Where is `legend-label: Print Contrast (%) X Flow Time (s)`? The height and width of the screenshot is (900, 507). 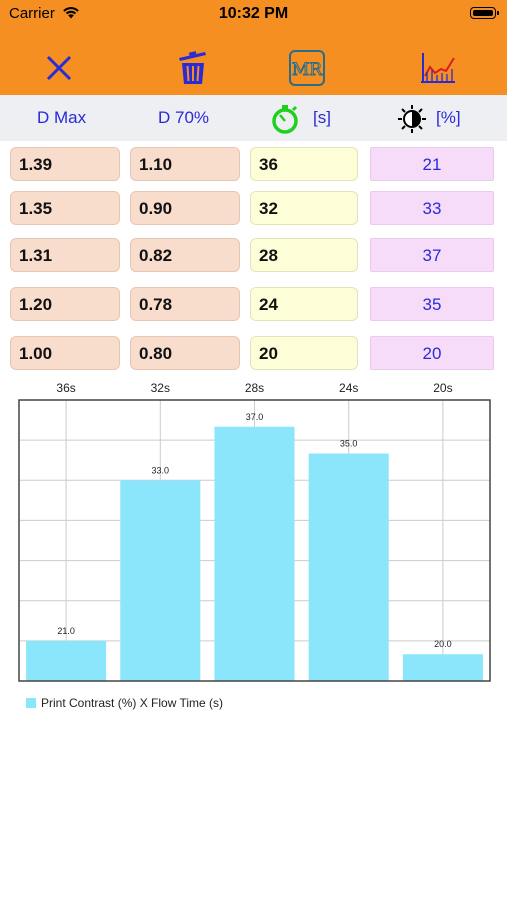 legend-label: Print Contrast (%) X Flow Time (s) is located at coordinates (132, 703).